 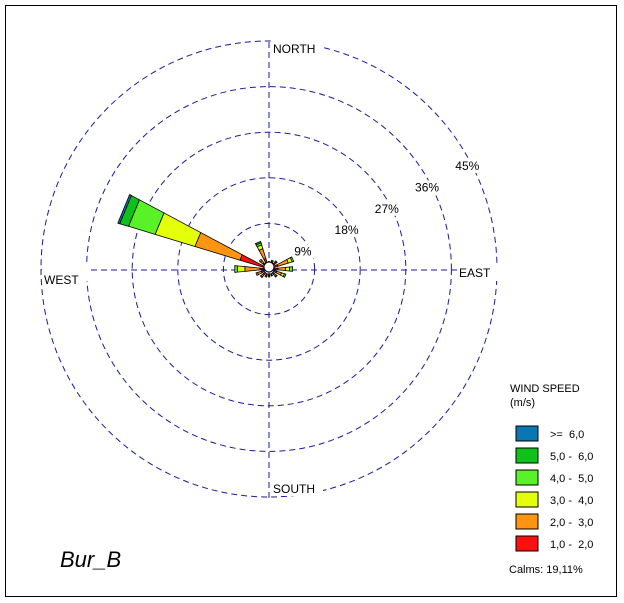 What do you see at coordinates (347, 230) in the screenshot?
I see `ring-label-18: 18%` at bounding box center [347, 230].